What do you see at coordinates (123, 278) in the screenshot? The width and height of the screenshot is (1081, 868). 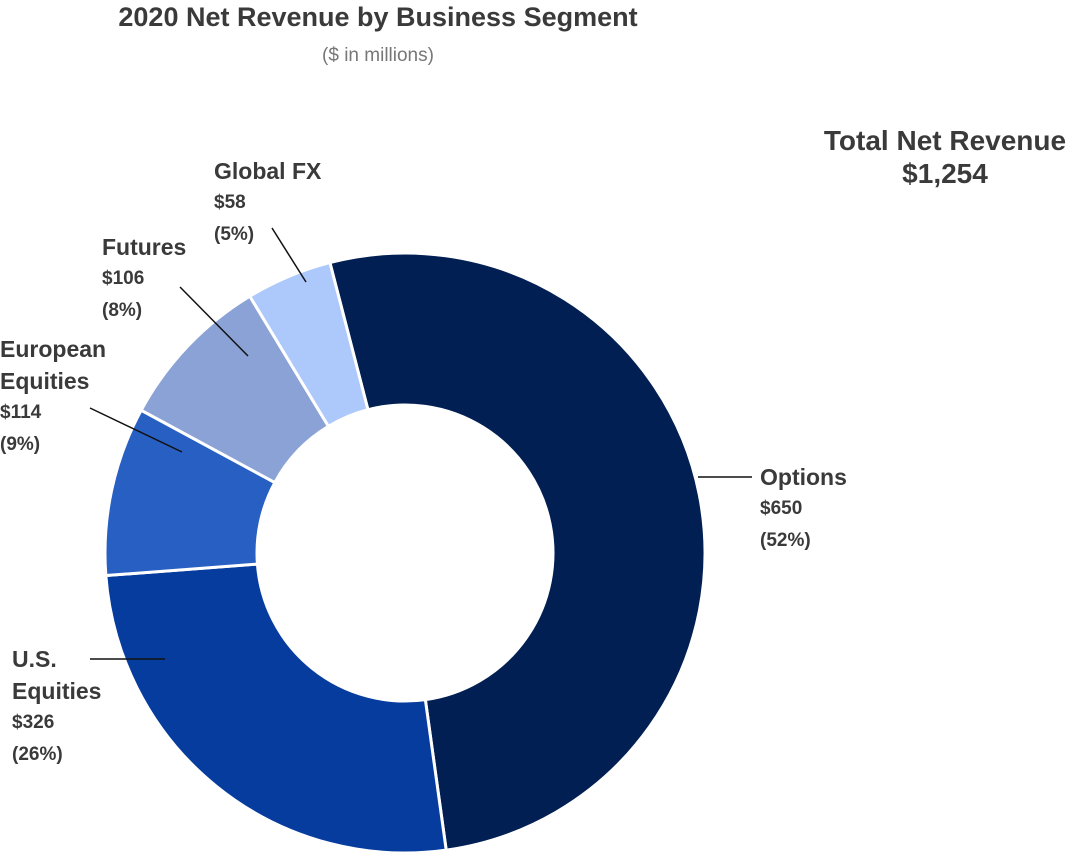 I see `label-futures-value: $106` at bounding box center [123, 278].